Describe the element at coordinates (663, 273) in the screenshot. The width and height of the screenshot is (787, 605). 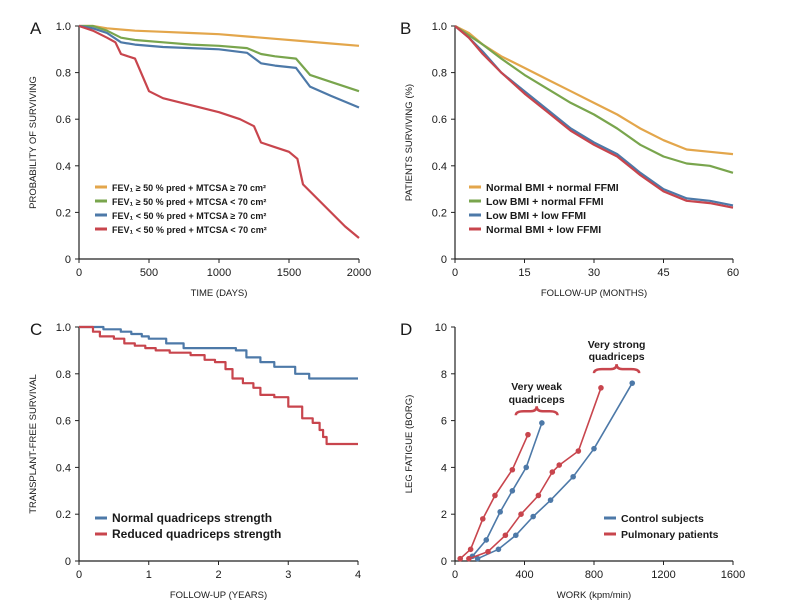
I see `x-tick-label: 45` at that location.